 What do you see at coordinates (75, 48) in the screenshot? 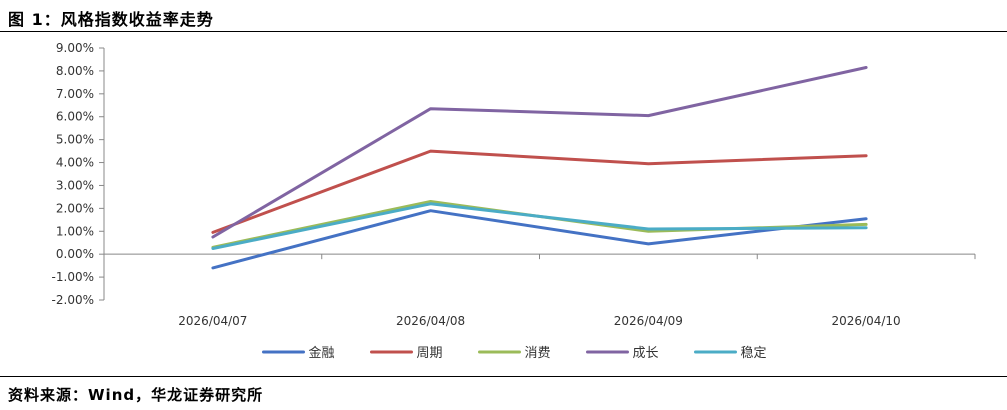
I see `y-tick-label: 9.00%` at bounding box center [75, 48].